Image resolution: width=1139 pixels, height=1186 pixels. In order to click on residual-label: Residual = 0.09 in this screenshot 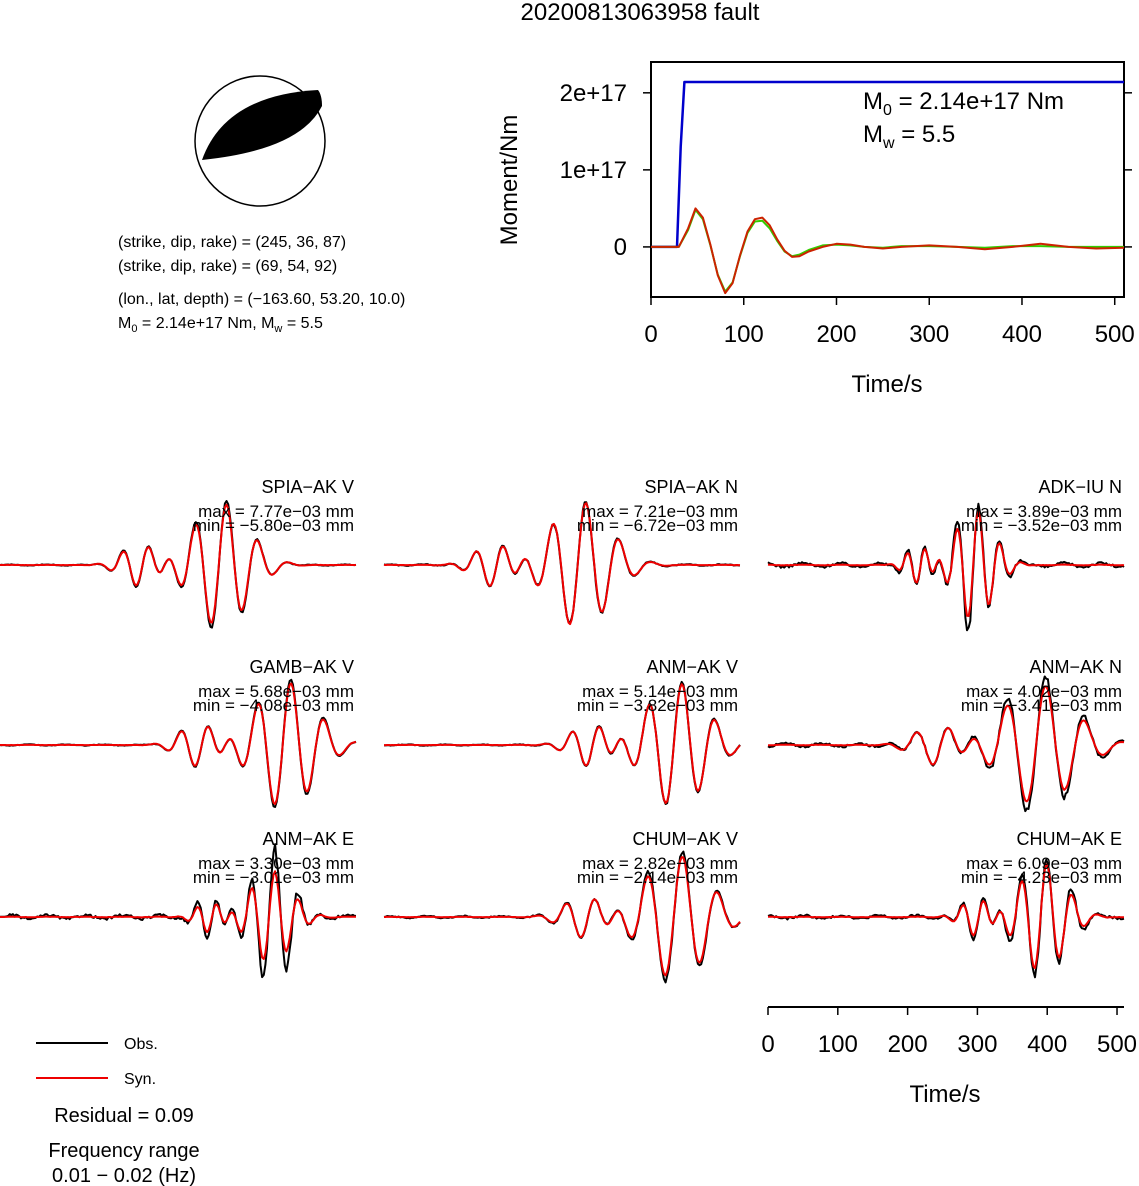, I will do `click(124, 1116)`.